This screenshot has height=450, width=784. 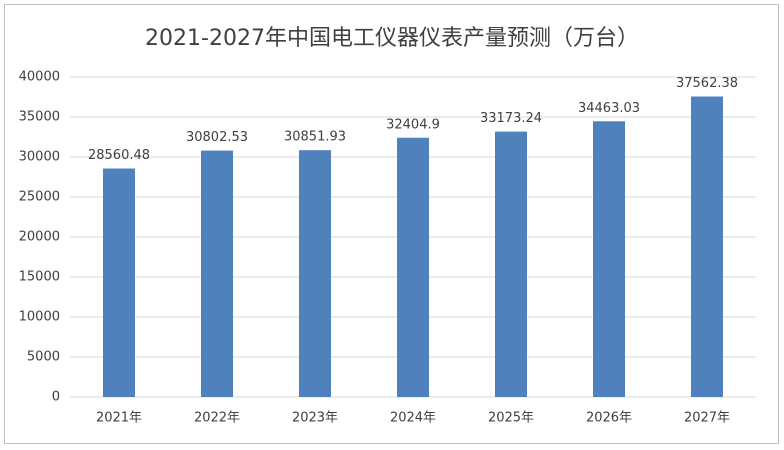 I want to click on value-label: 37562.38, so click(x=707, y=83).